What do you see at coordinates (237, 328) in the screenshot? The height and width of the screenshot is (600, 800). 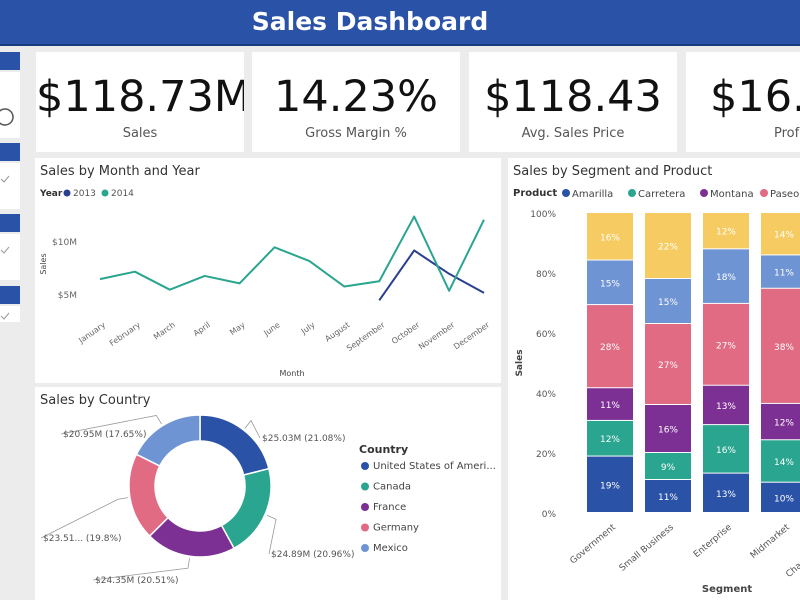 I see `x-tick-label: May` at bounding box center [237, 328].